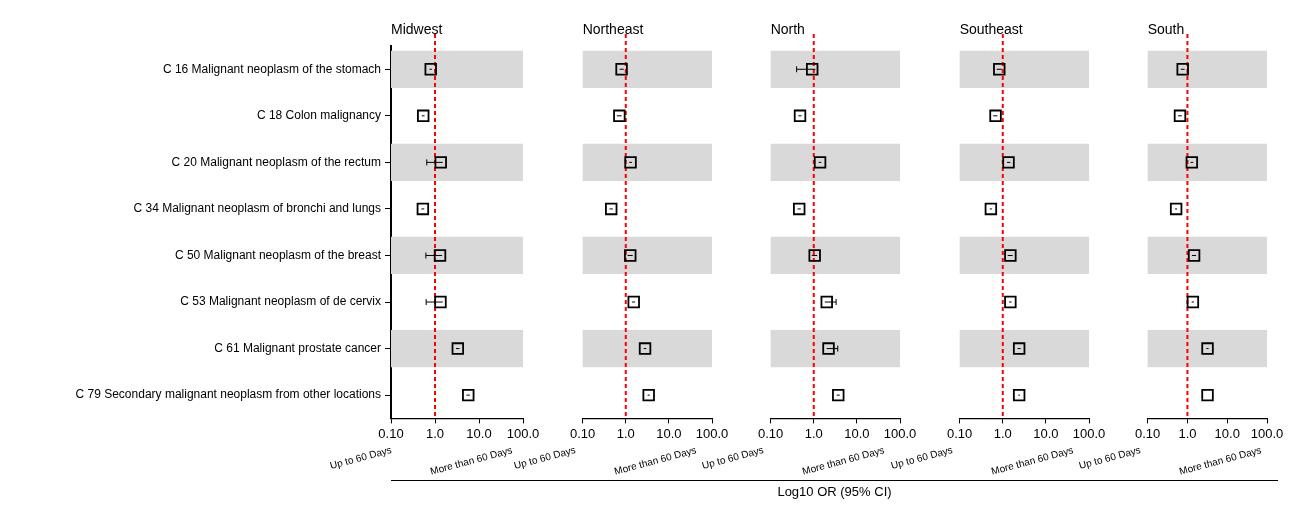 This screenshot has height=505, width=1292. What do you see at coordinates (228, 394) in the screenshot?
I see `y-tick-label: C 79 Secondary malignant neoplasm from other locations` at bounding box center [228, 394].